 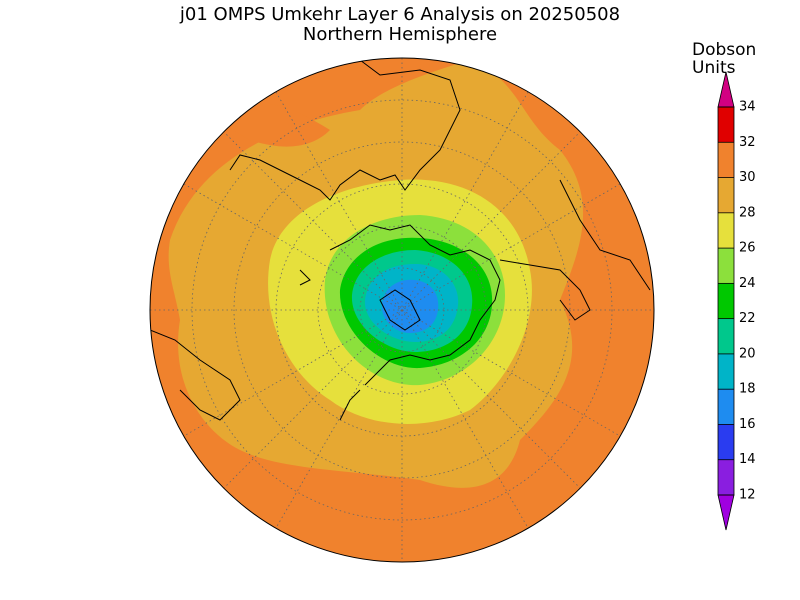 What do you see at coordinates (747, 318) in the screenshot?
I see `colorbar-tick-label: 22` at bounding box center [747, 318].